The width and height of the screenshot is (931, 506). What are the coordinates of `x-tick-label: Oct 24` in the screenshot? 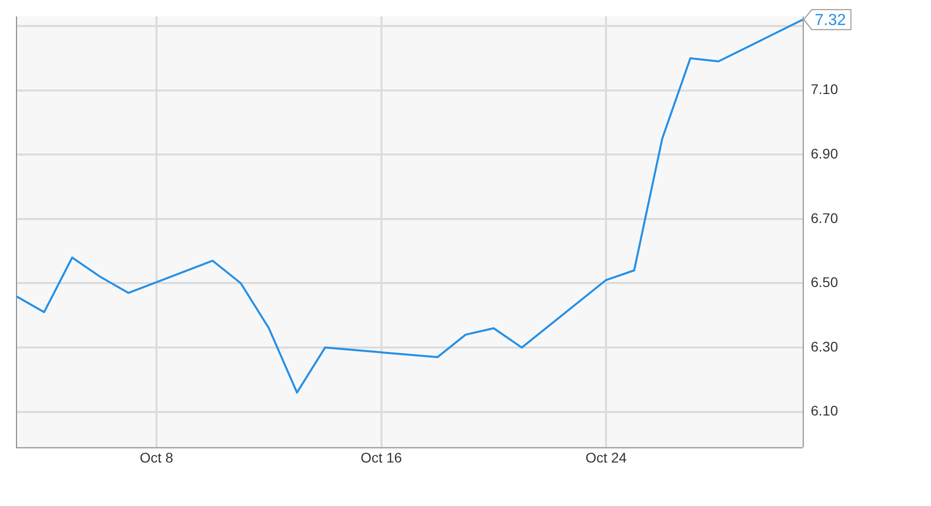 It's located at (606, 457).